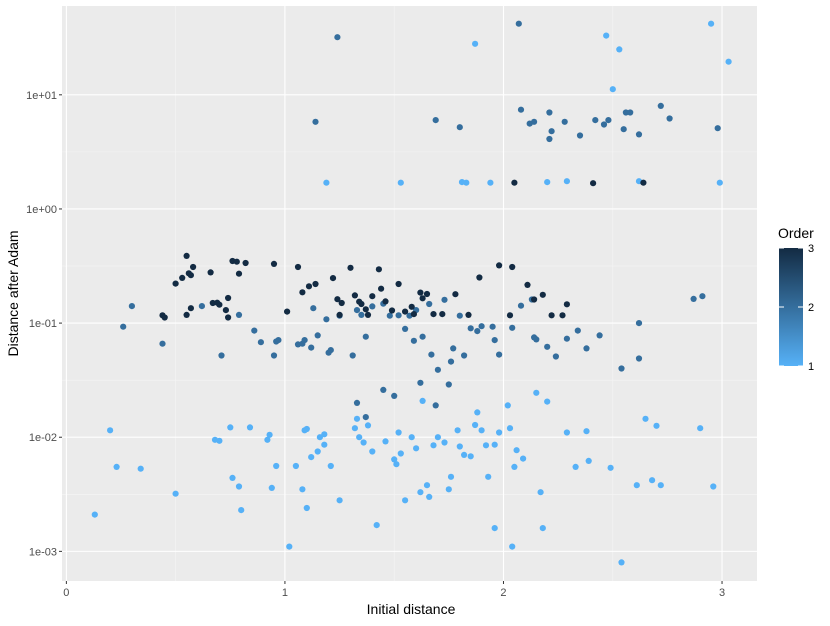 The width and height of the screenshot is (830, 626). Describe the element at coordinates (44, 324) in the screenshot. I see `y-axis: 1e-03 1e-02 1e-01 1e+00 1e+01` at that location.